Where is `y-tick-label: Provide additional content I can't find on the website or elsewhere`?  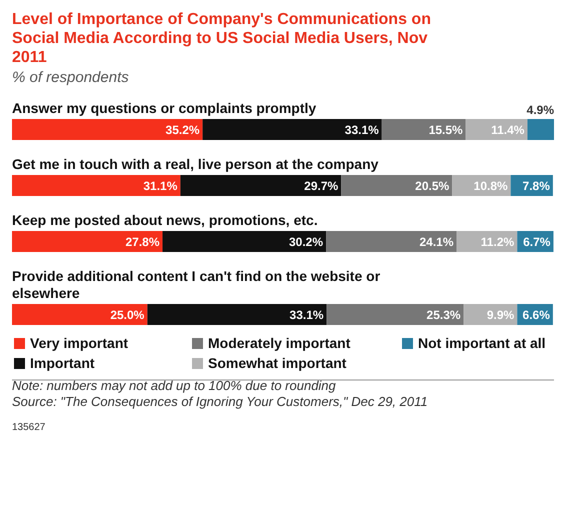
y-tick-label: Provide additional content I can't find on the website or elsewhere is located at coordinates (196, 284).